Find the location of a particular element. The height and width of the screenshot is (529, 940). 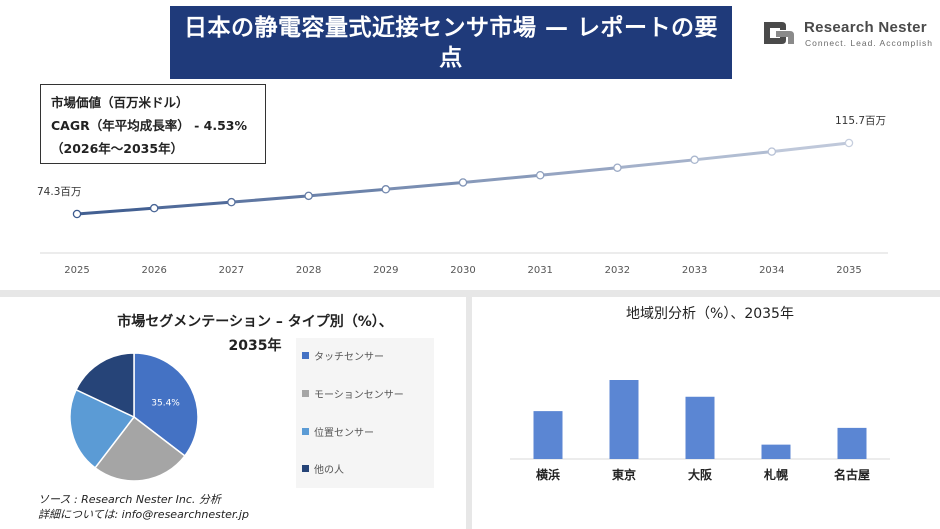

x-tick-label: 2025 is located at coordinates (76, 270).